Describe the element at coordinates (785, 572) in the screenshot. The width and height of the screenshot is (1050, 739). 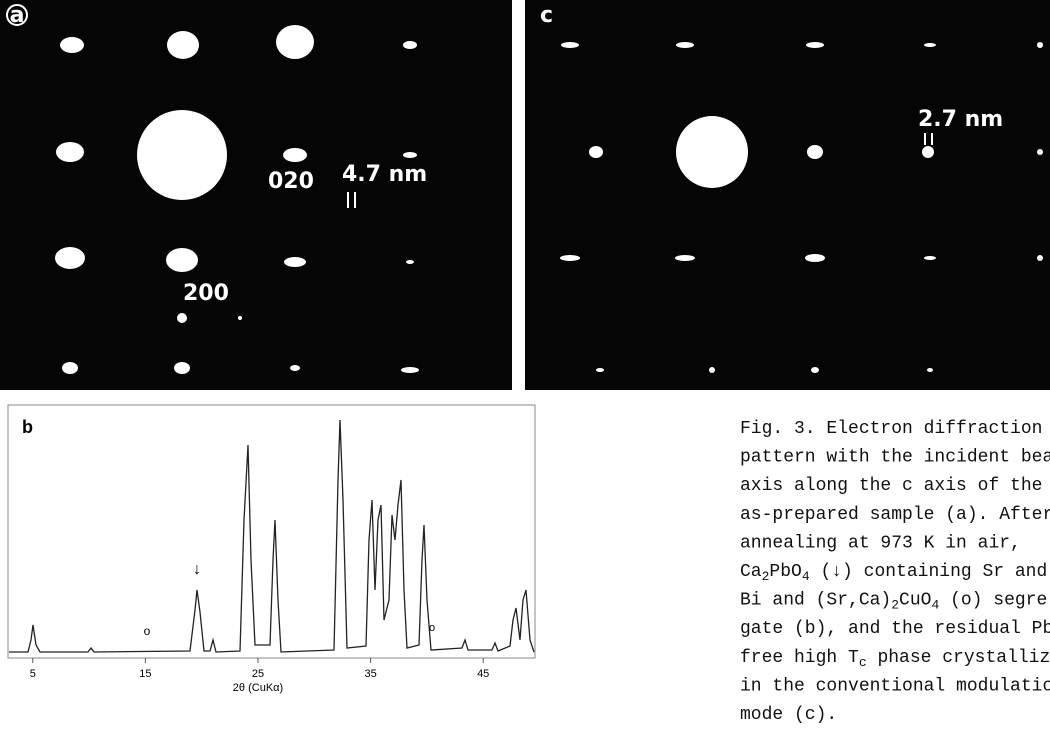
I see `caption-text: PbO` at that location.